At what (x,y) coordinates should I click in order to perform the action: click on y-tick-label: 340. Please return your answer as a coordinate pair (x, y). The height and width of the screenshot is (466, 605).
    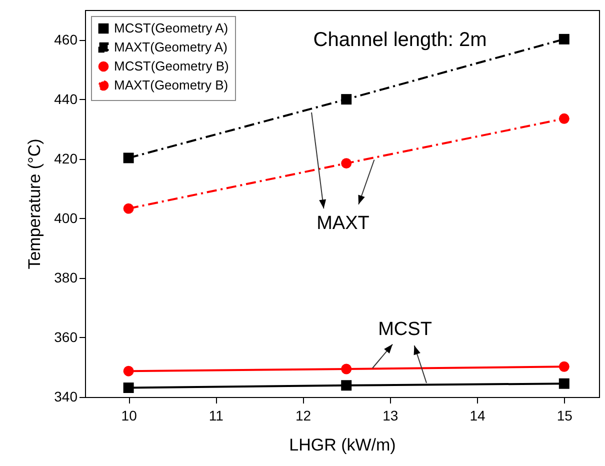
    Looking at the image, I should click on (66, 396).